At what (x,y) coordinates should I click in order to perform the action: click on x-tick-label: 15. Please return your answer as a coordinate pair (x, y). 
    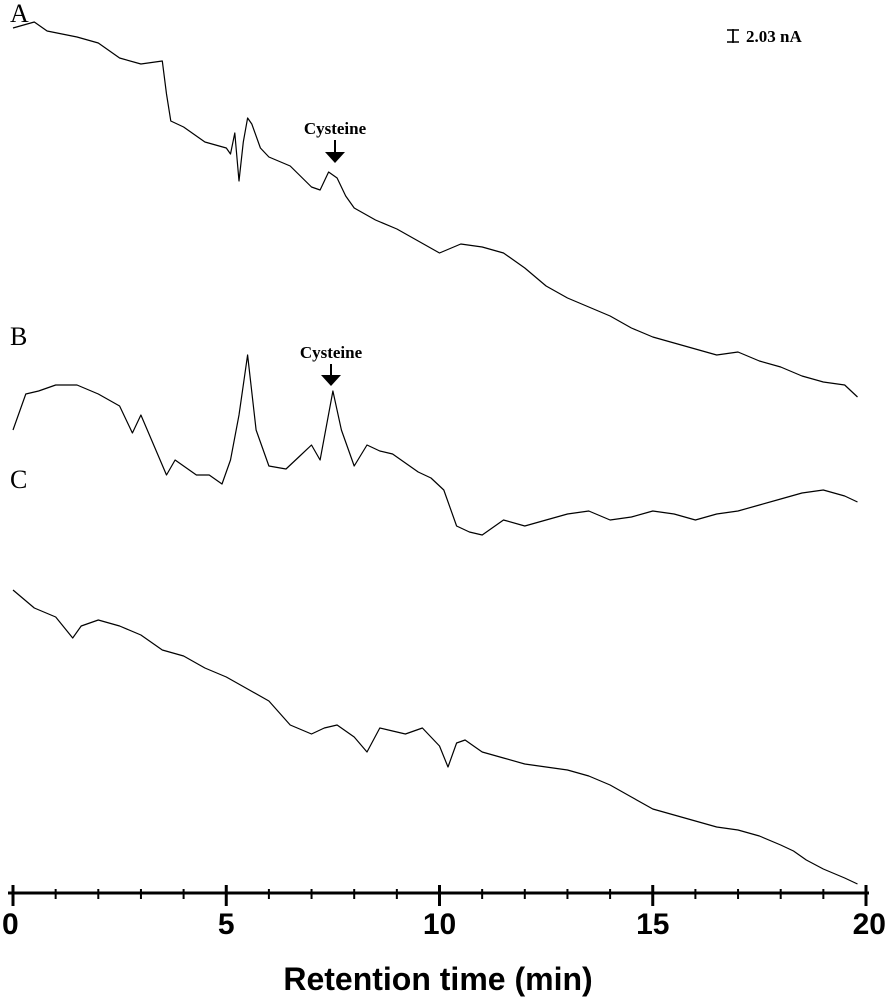
    Looking at the image, I should click on (652, 924).